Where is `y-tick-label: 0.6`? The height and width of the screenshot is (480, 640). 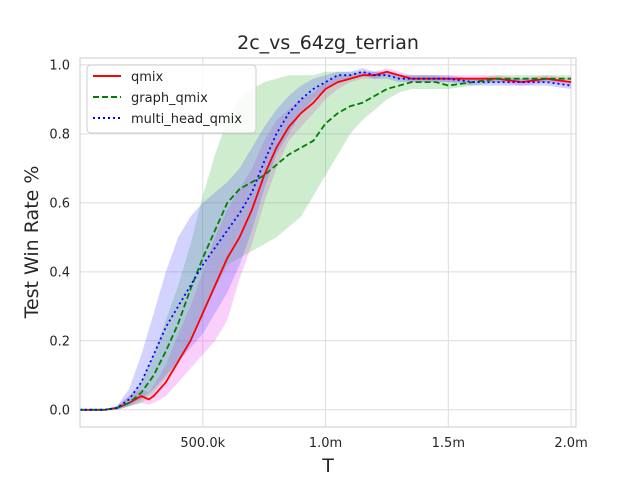
y-tick-label: 0.6 is located at coordinates (59, 203).